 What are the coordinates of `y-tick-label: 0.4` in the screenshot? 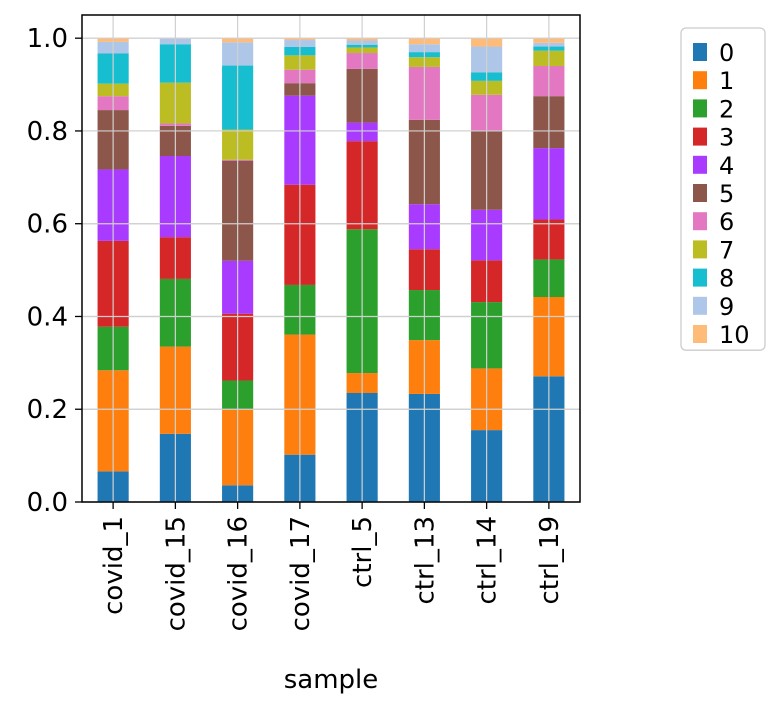 It's located at (47, 317).